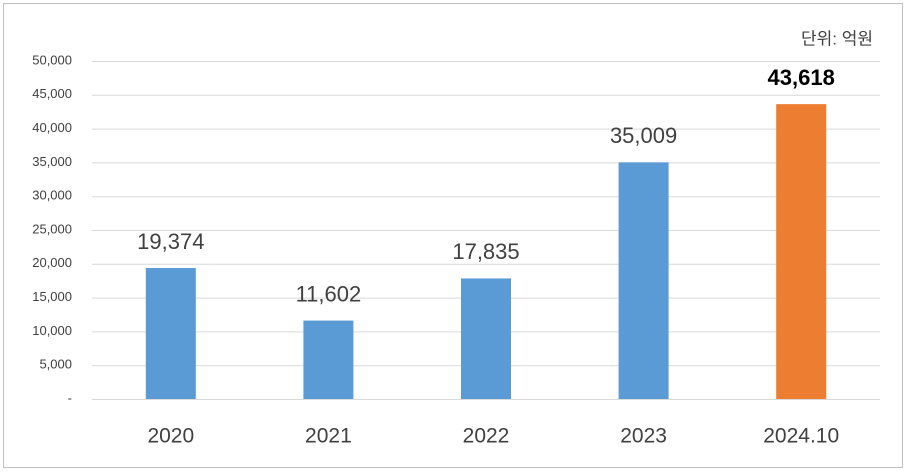 This screenshot has height=472, width=907. I want to click on y-tick-label: 25,000, so click(52, 228).